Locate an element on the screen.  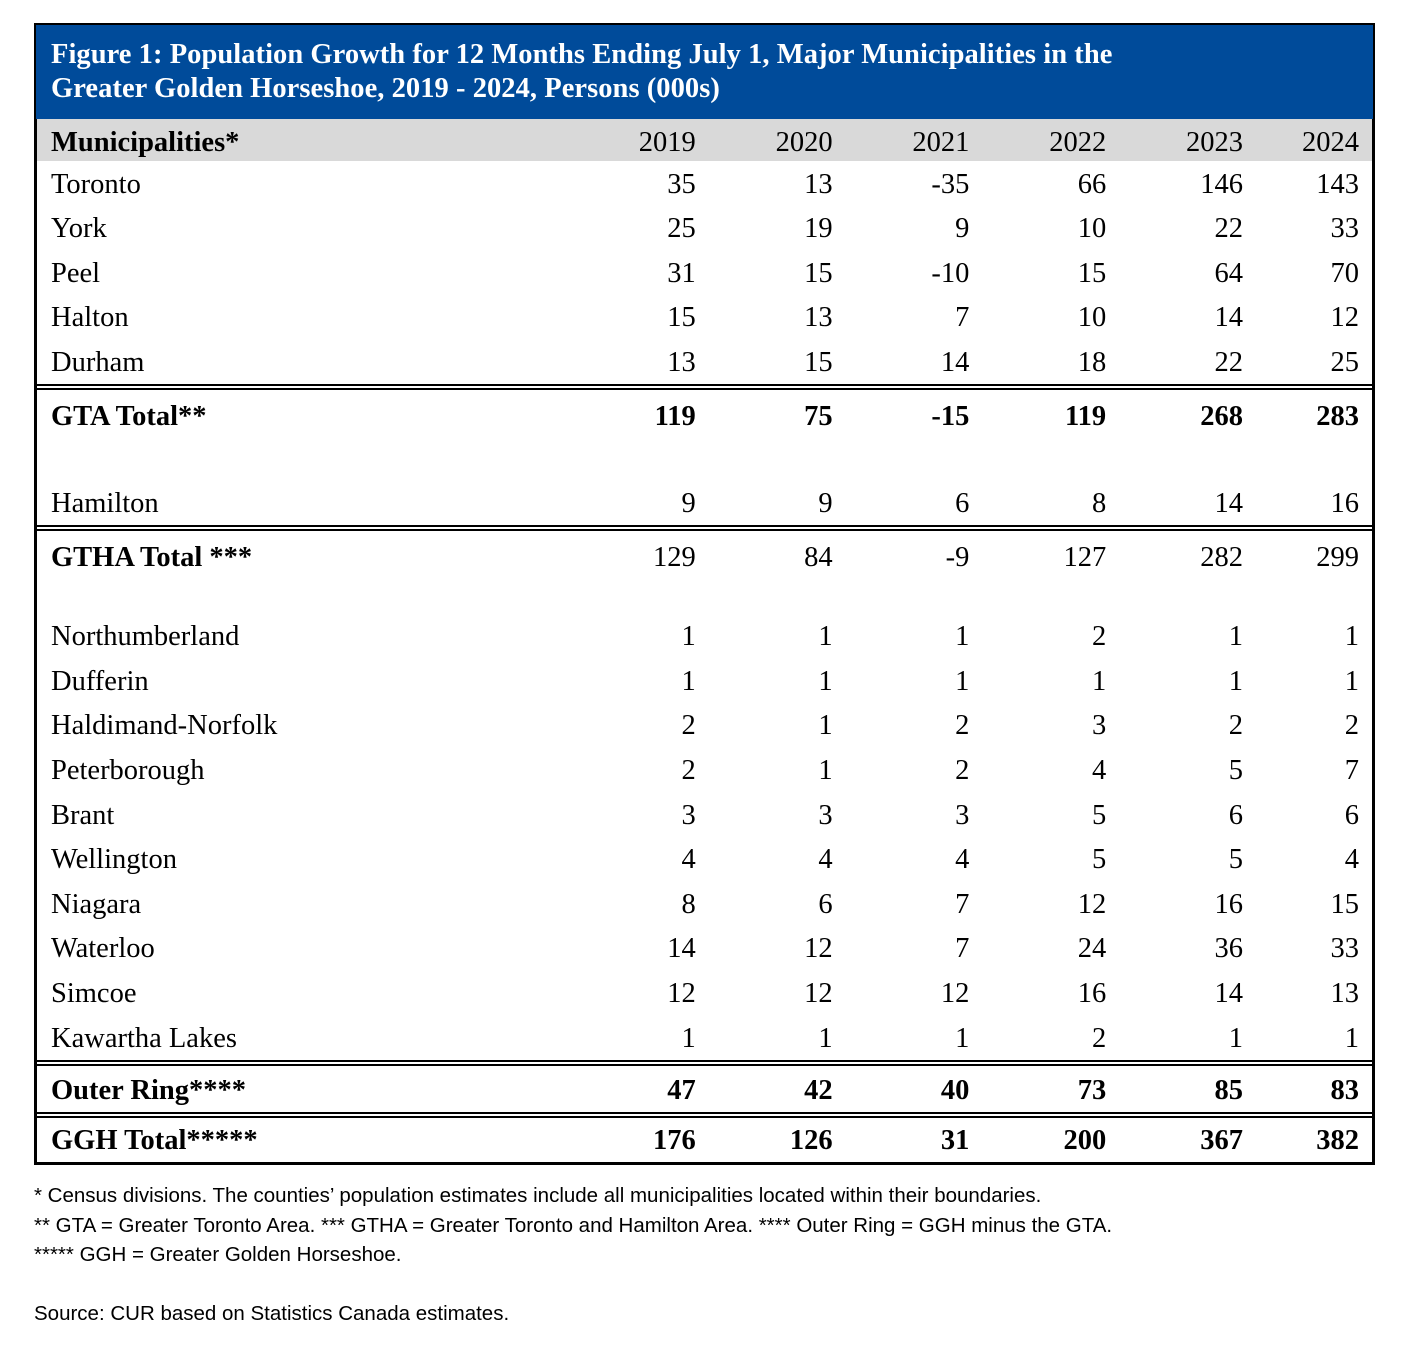
cell-2024: 2 is located at coordinates (1351, 726).